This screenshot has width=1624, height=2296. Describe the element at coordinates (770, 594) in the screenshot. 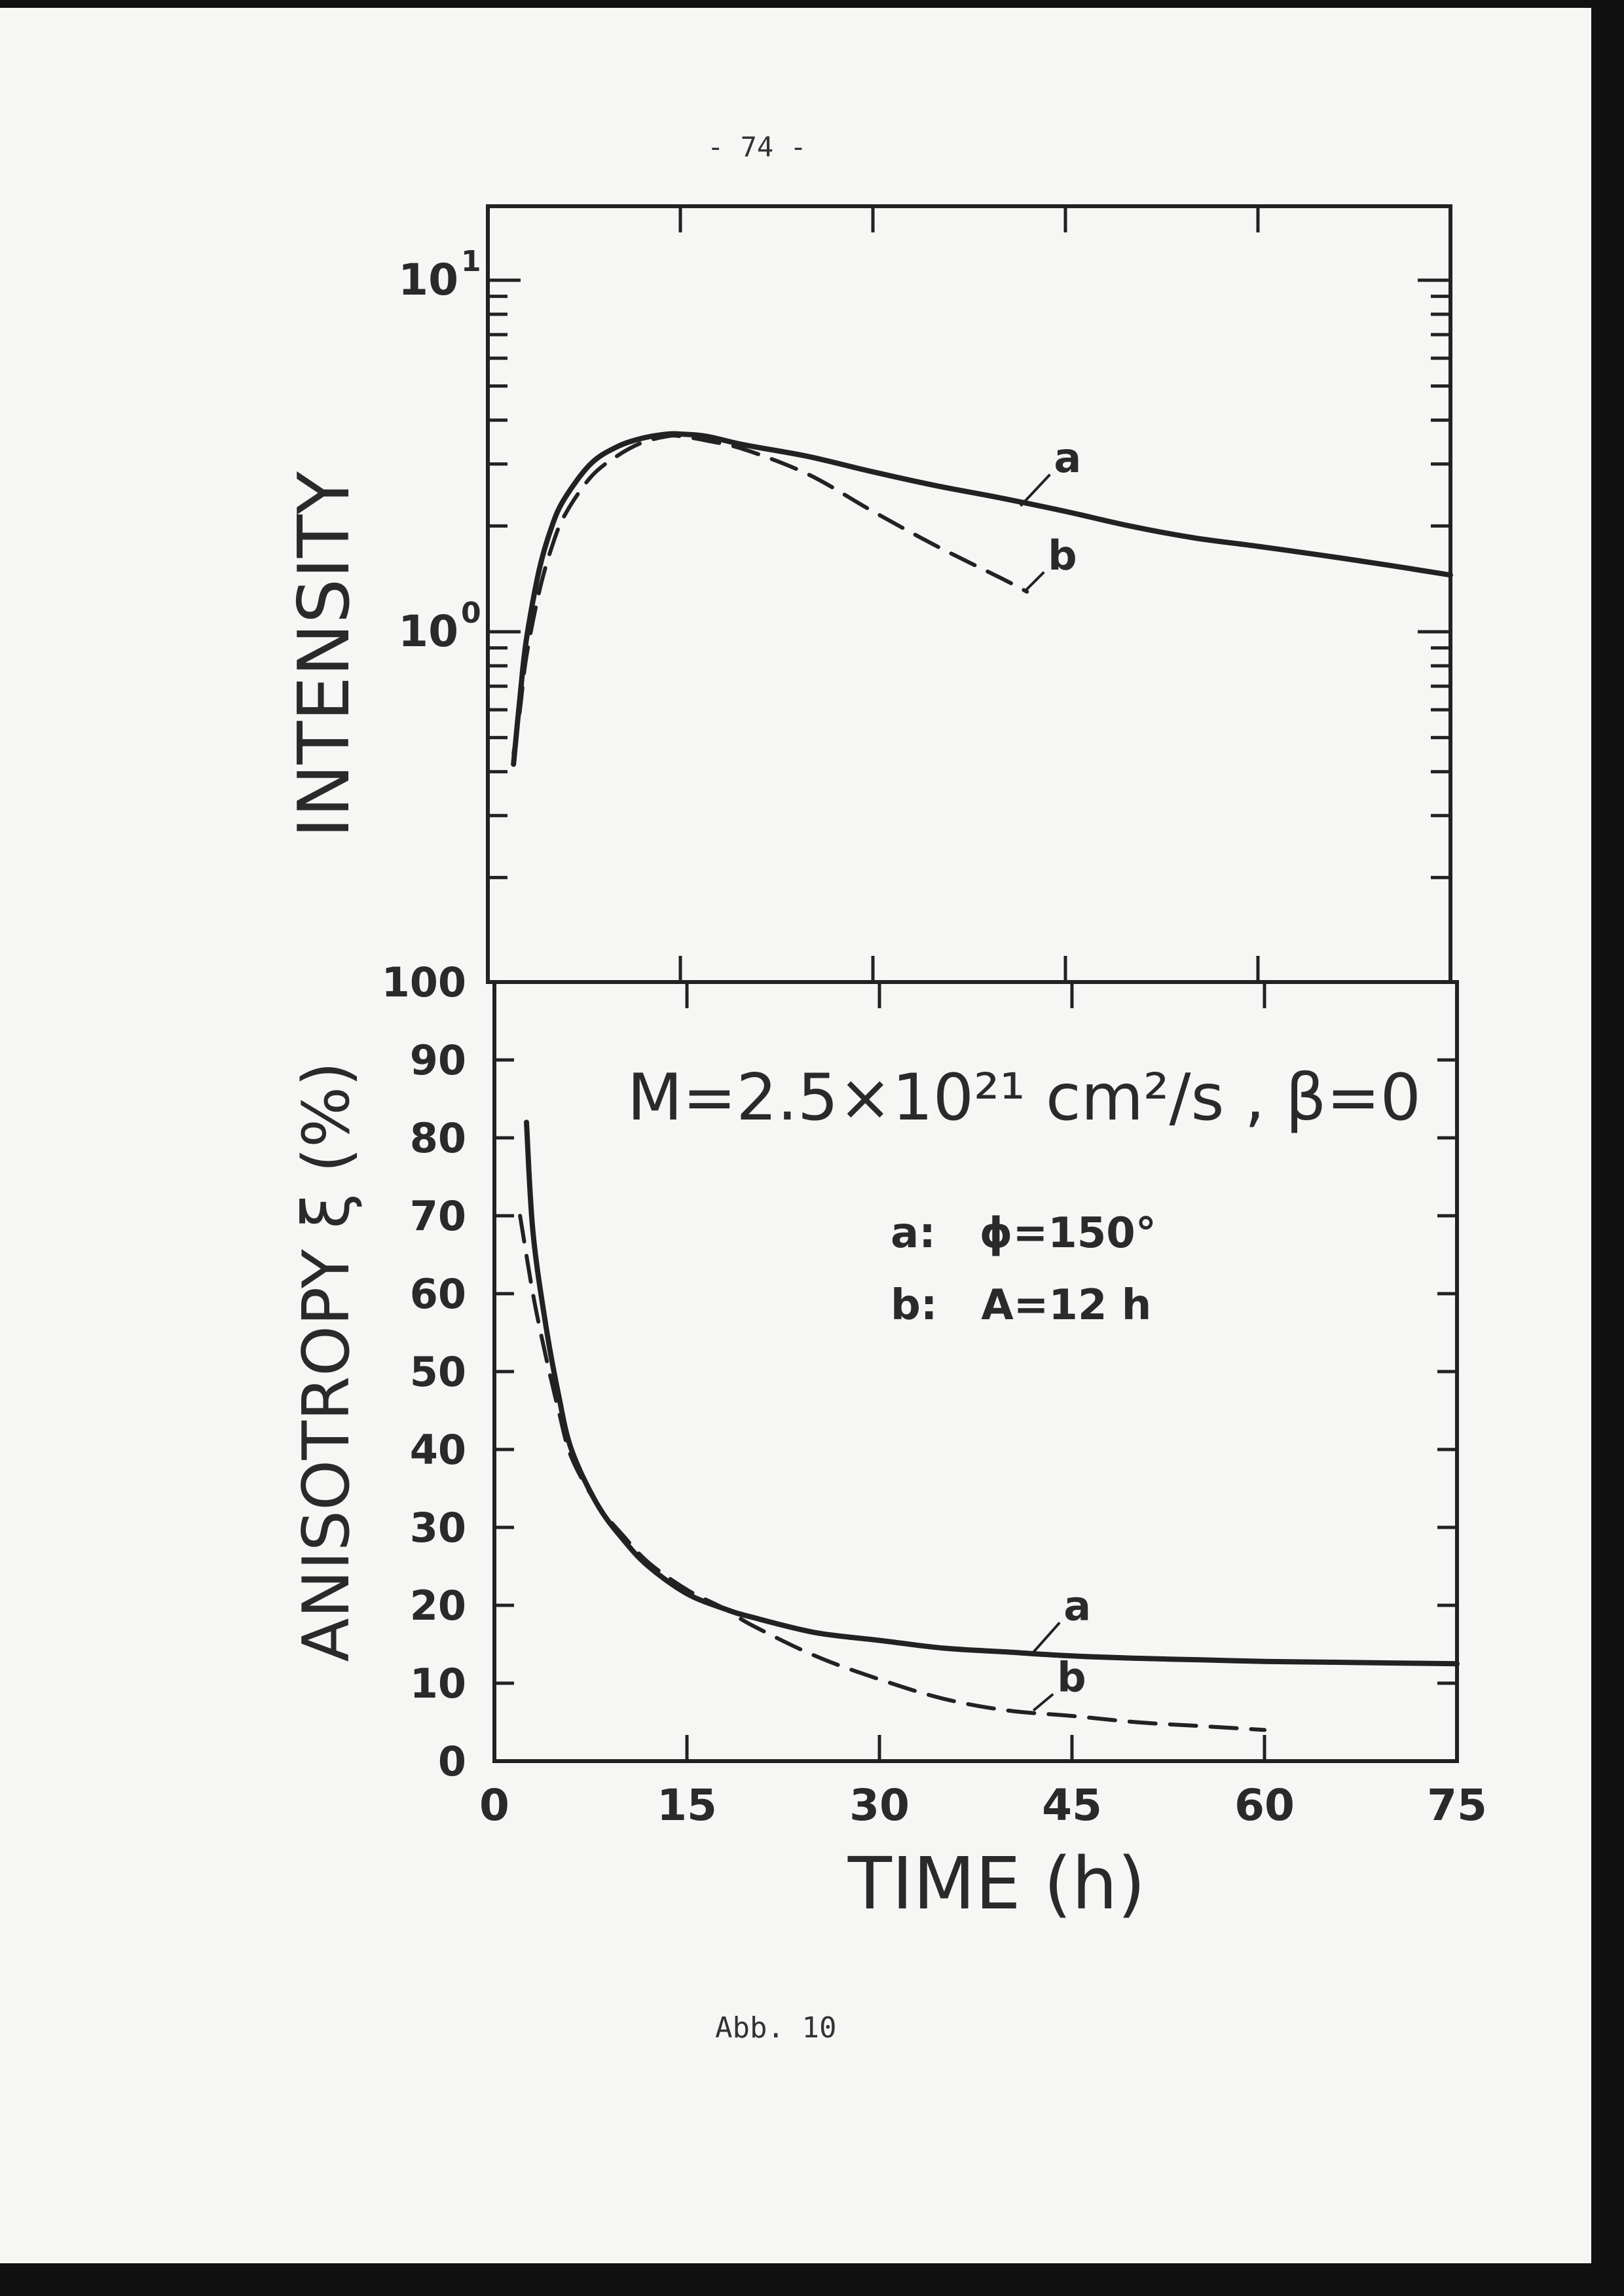

I see `intensity-curve-b` at that location.